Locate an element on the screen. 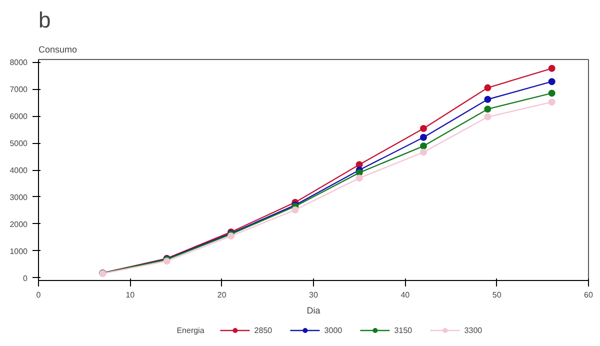 The height and width of the screenshot is (346, 600). y-tick-label: 2000 is located at coordinates (19, 224).